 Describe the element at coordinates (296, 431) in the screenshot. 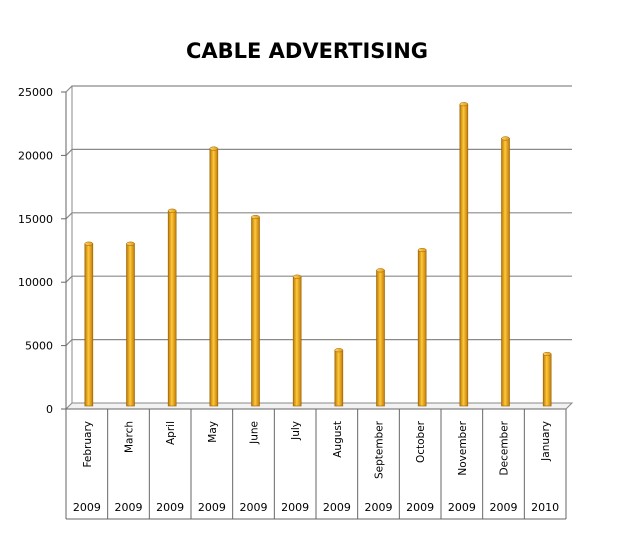

I see `x-category-label: July` at that location.